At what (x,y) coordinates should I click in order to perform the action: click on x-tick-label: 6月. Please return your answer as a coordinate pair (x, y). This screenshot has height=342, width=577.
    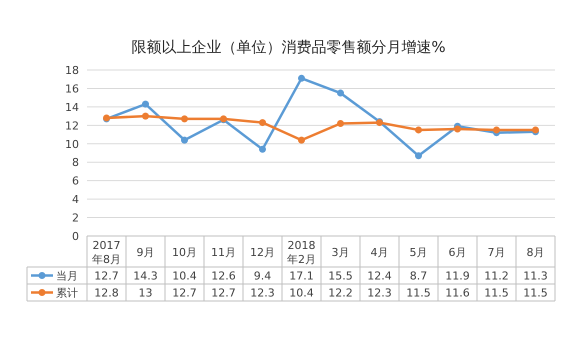
    Looking at the image, I should click on (457, 252).